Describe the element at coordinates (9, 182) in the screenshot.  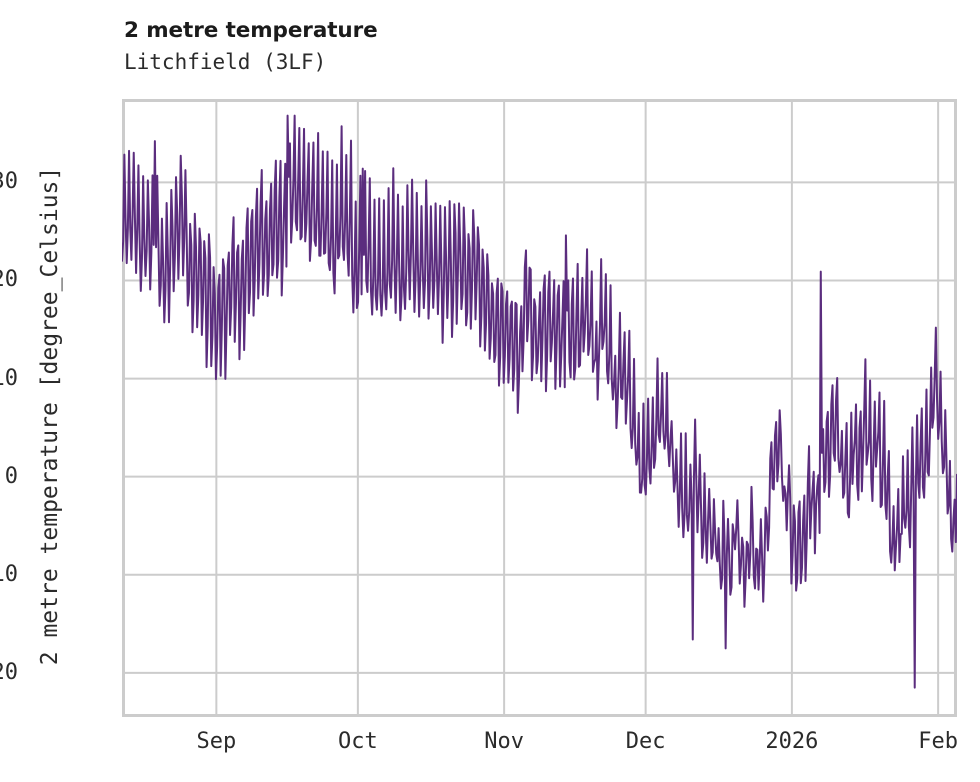
I see `y-axis-tick-label: 30` at that location.